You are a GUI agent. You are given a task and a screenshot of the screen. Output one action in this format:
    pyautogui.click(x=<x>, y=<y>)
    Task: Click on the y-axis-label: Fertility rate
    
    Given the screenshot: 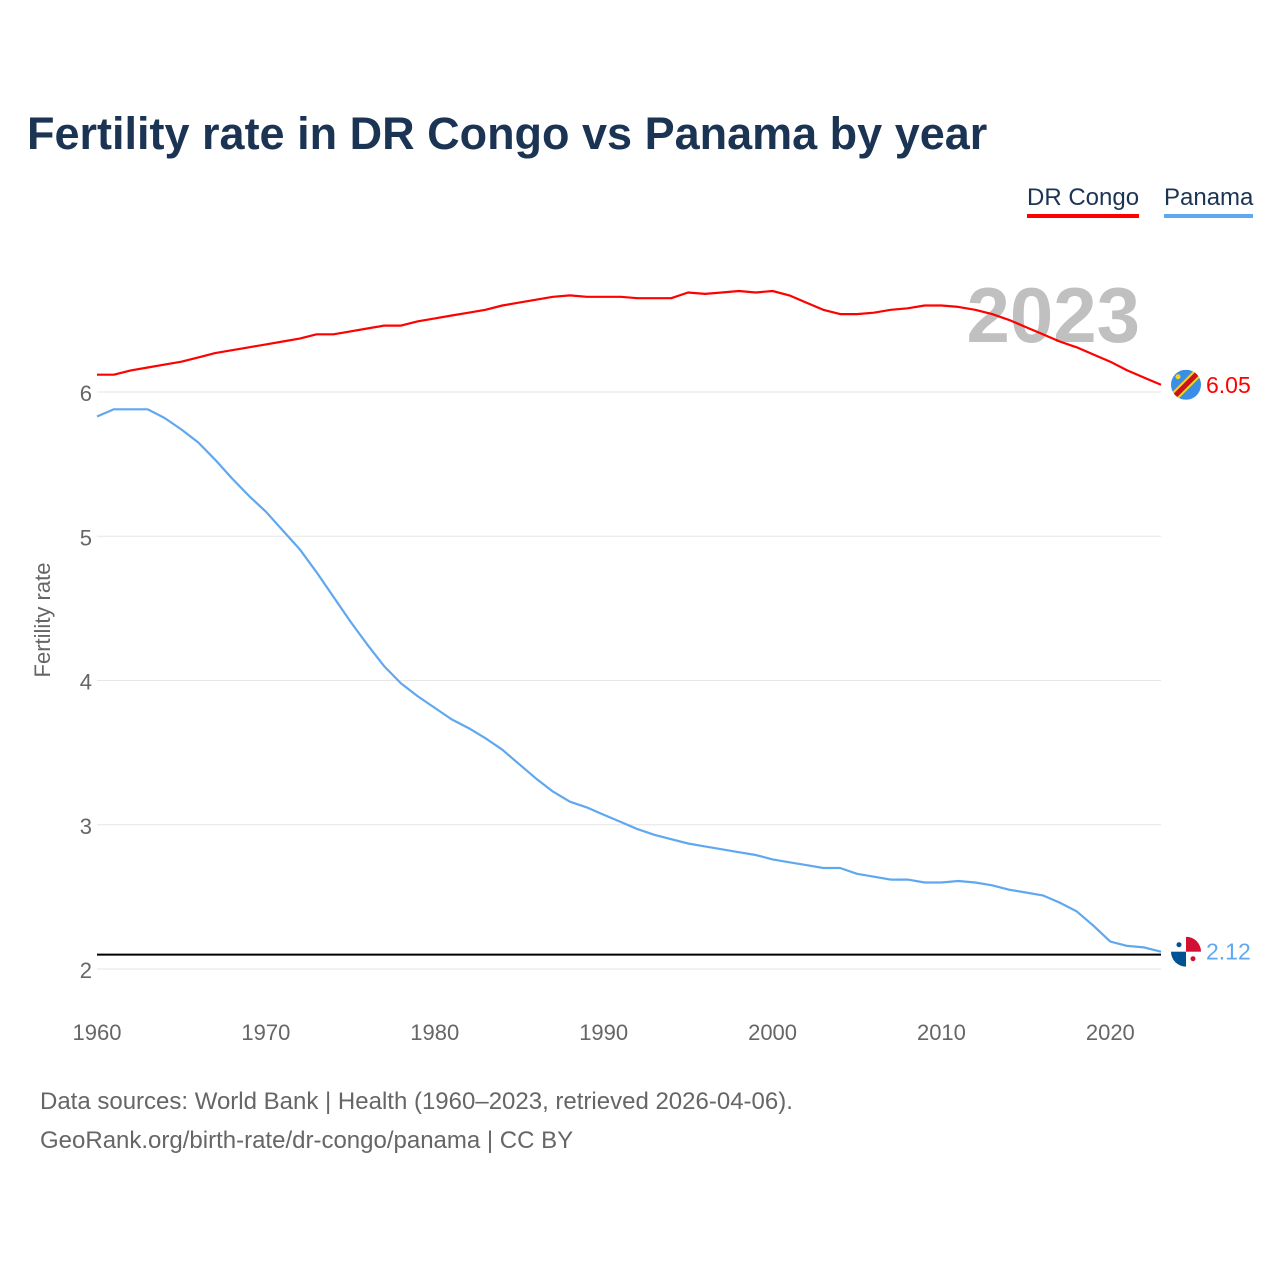 What is the action you would take?
    pyautogui.click(x=42, y=620)
    